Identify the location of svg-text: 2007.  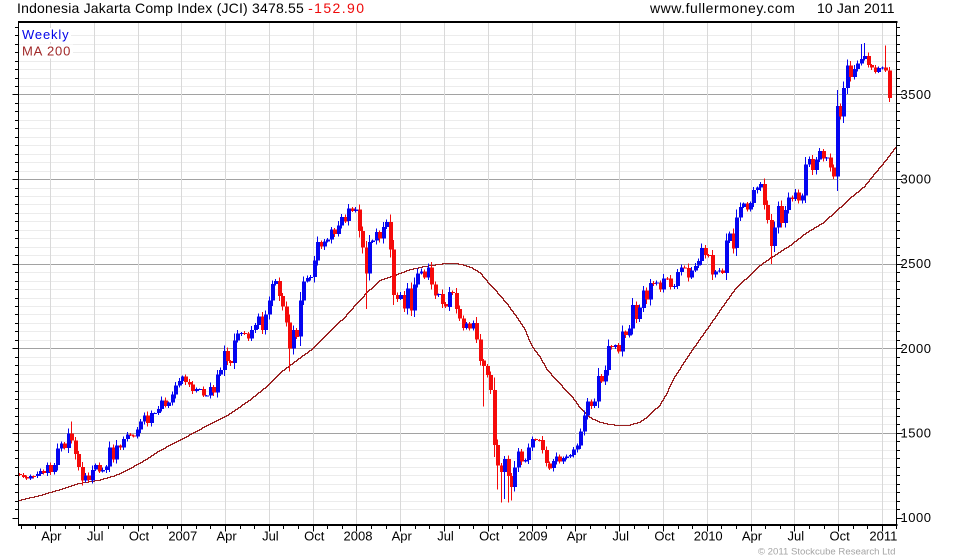
(182, 536).